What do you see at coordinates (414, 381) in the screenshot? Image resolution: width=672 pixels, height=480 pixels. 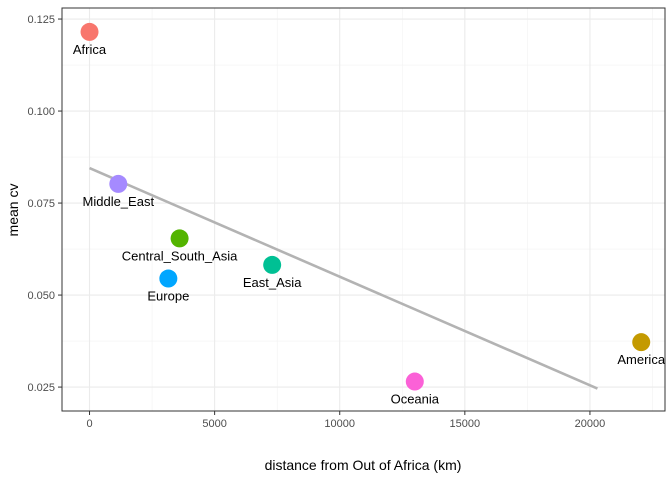 I see `point-oceania` at bounding box center [414, 381].